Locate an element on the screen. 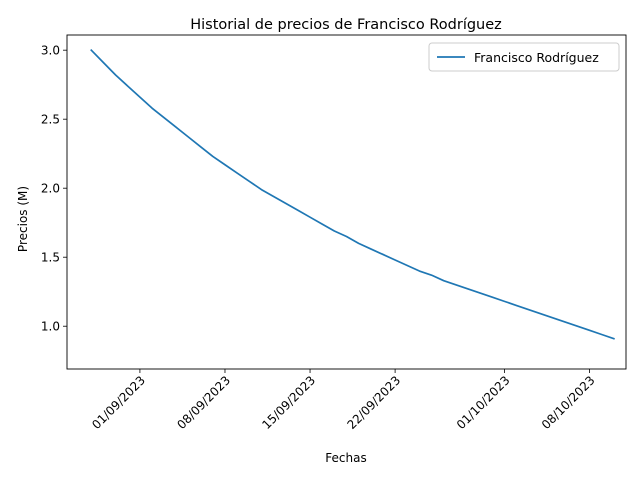  x-axis-label: Fechas is located at coordinates (345, 458).